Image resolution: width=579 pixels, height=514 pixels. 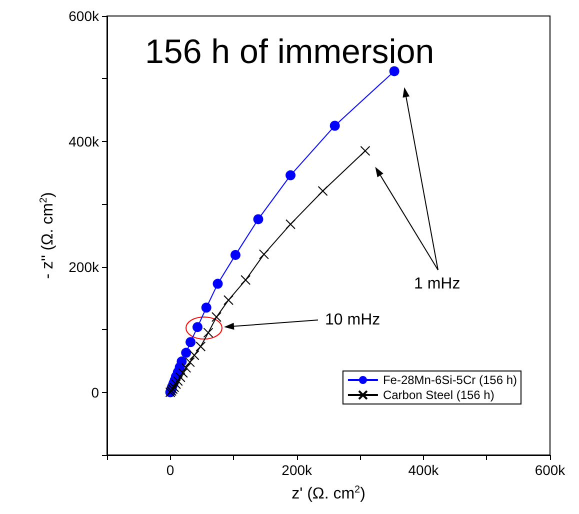 I want to click on legend-label: Fe-28Mn-6Si-5Cr (156 h), so click(x=450, y=380).